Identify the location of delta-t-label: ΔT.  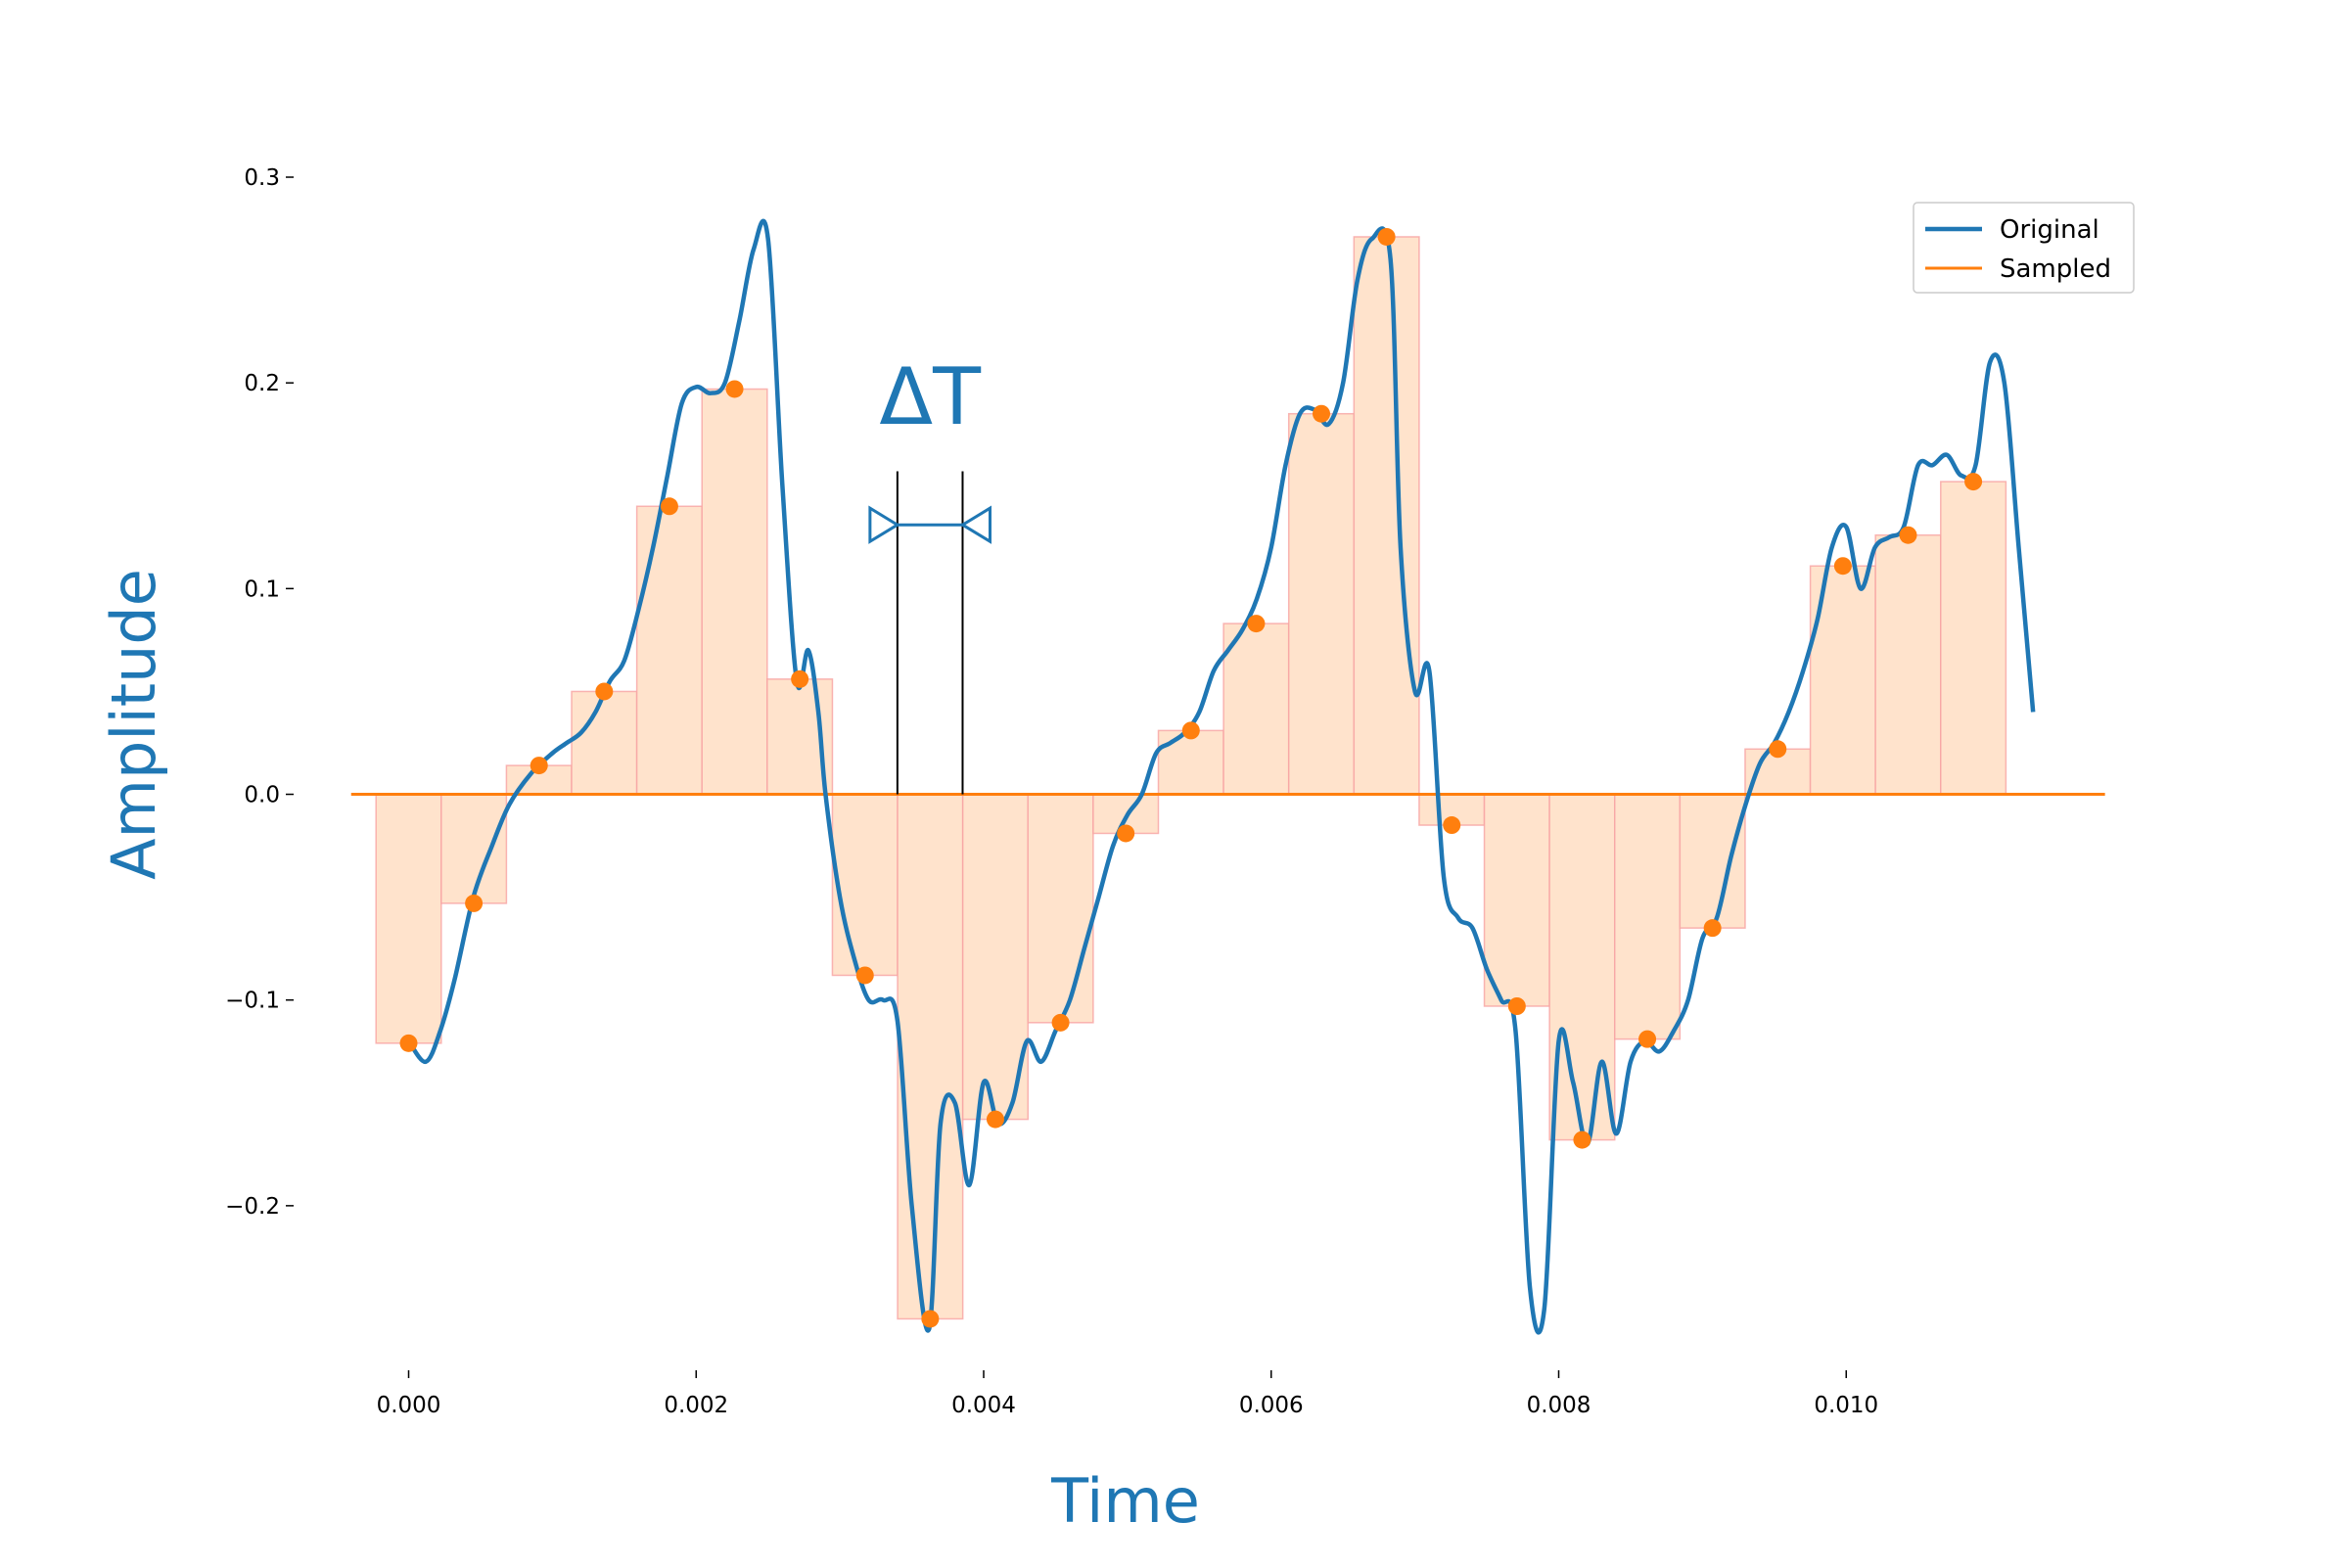
(930, 396).